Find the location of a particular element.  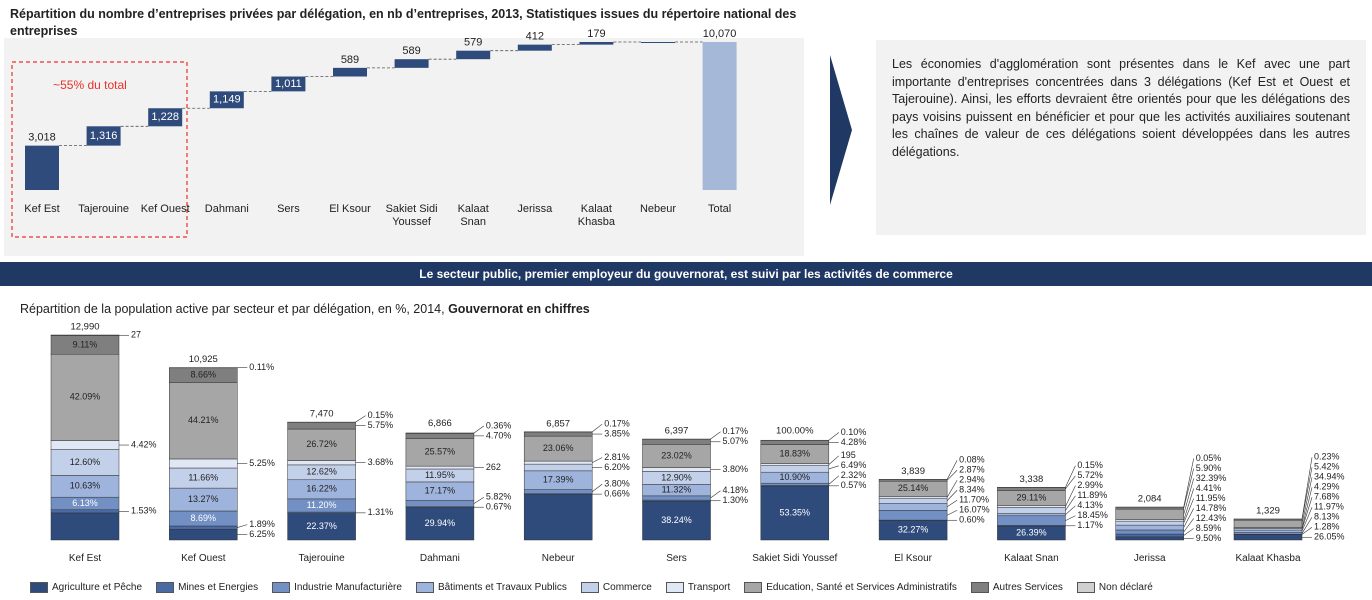

x-tick-label: Tajerouine is located at coordinates (103, 209).